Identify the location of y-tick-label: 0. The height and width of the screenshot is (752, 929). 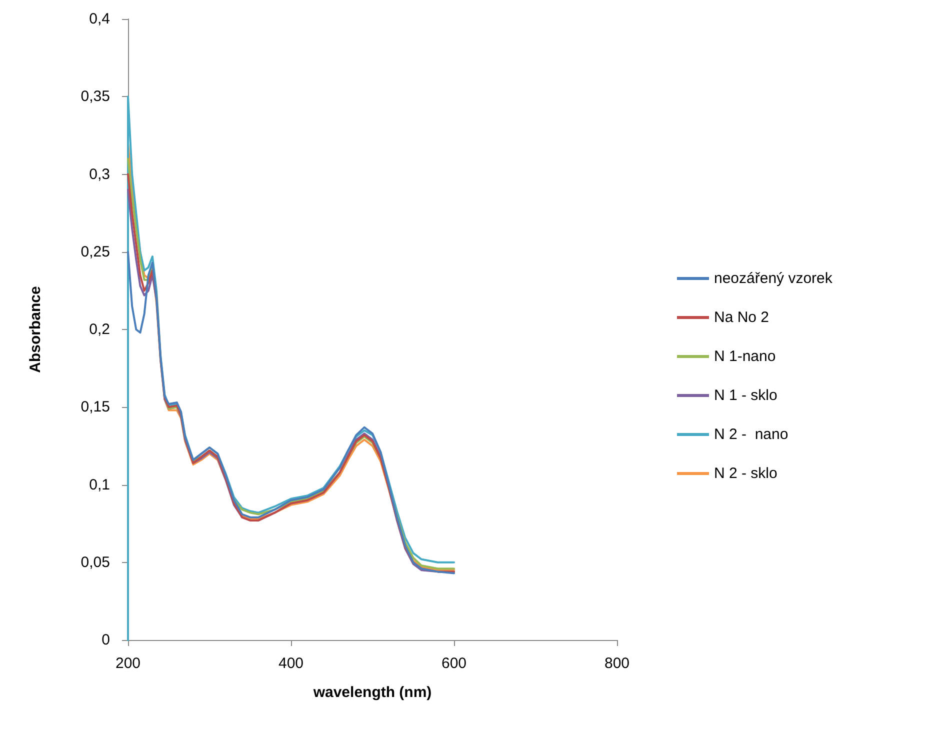
(106, 640).